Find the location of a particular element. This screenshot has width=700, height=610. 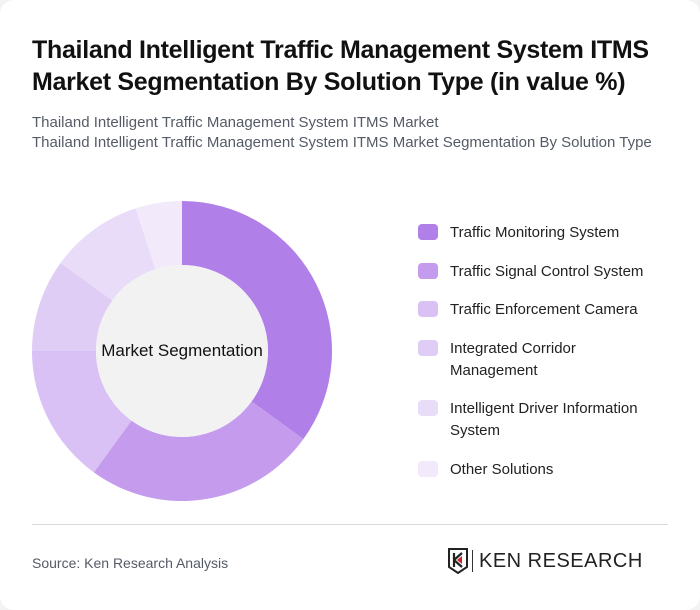

ken-shield-icon is located at coordinates (458, 561).